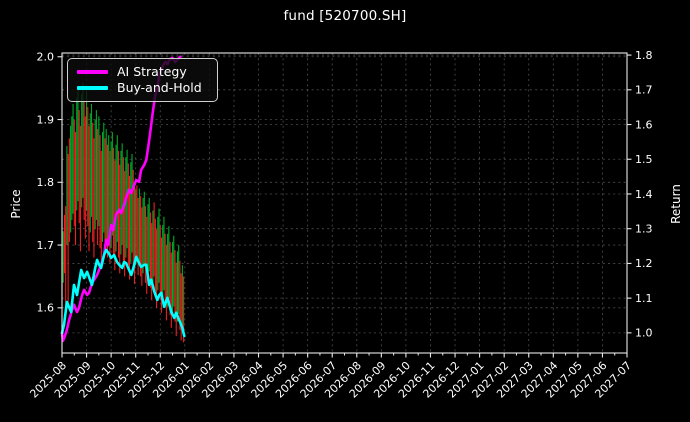  I want to click on legend: AI Strategy Buy-and-Hold, so click(142, 80).